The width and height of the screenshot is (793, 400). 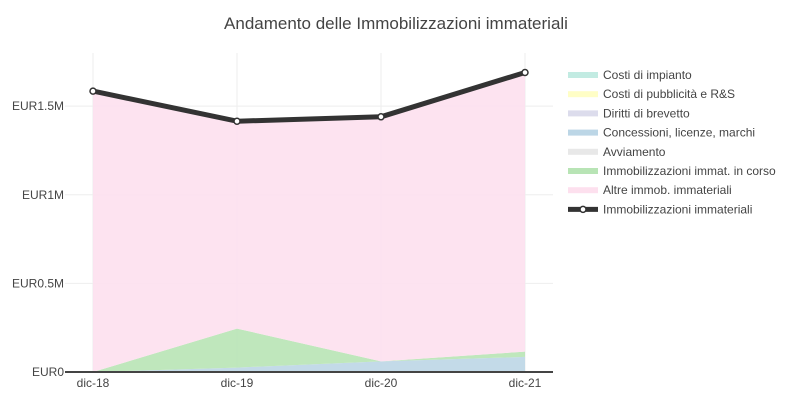 What do you see at coordinates (38, 283) in the screenshot?
I see `y-tick-label: EUR0.5M` at bounding box center [38, 283].